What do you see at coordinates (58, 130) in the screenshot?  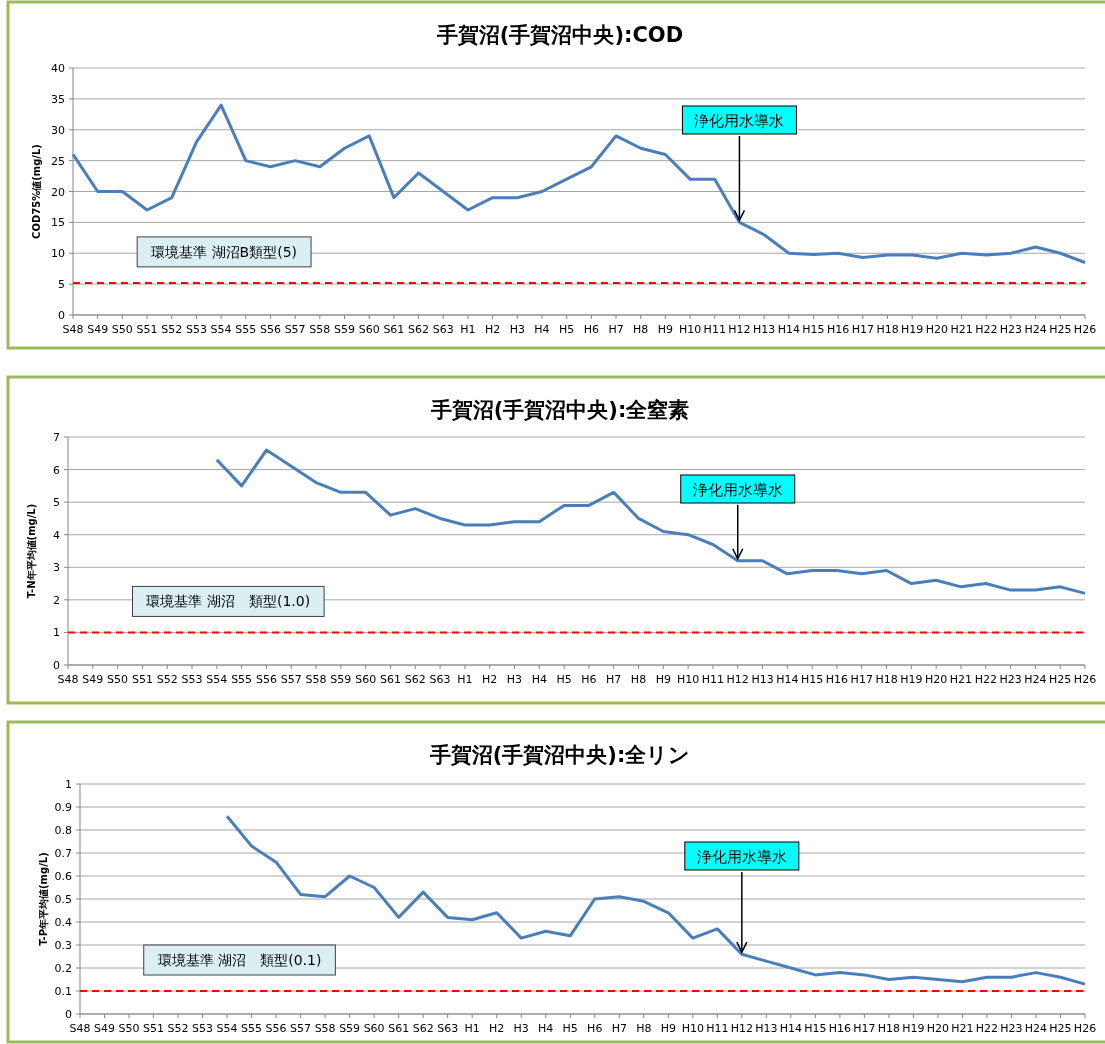 I see `y-tick-label: 30` at bounding box center [58, 130].